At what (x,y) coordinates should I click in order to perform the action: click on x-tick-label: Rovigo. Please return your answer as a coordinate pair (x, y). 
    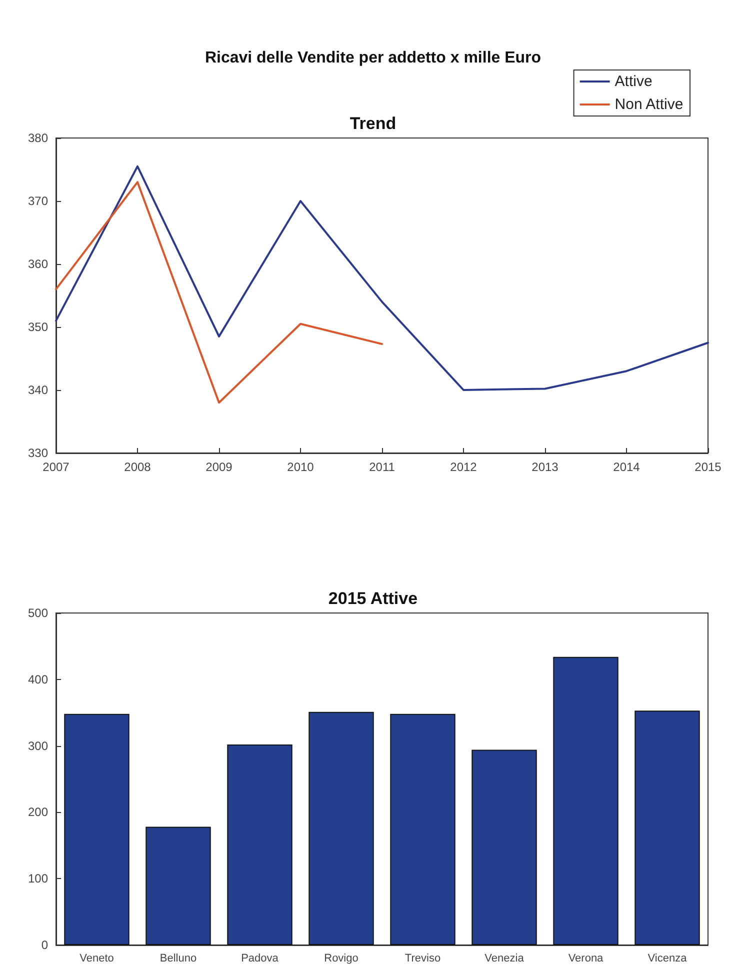
    Looking at the image, I should click on (341, 958).